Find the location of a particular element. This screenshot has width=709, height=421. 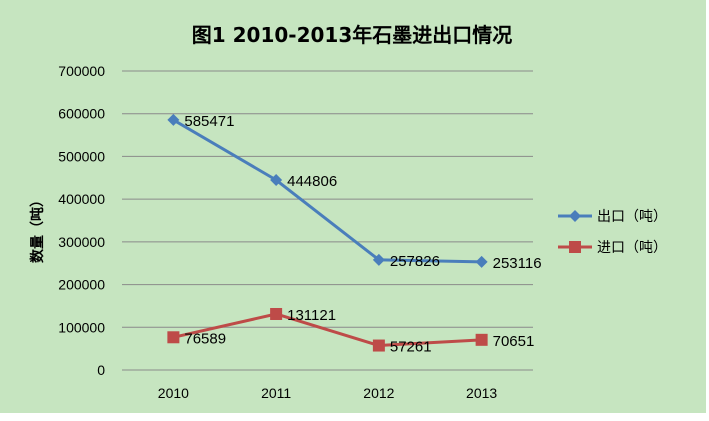

legend-label: 进口（吨） is located at coordinates (632, 248).